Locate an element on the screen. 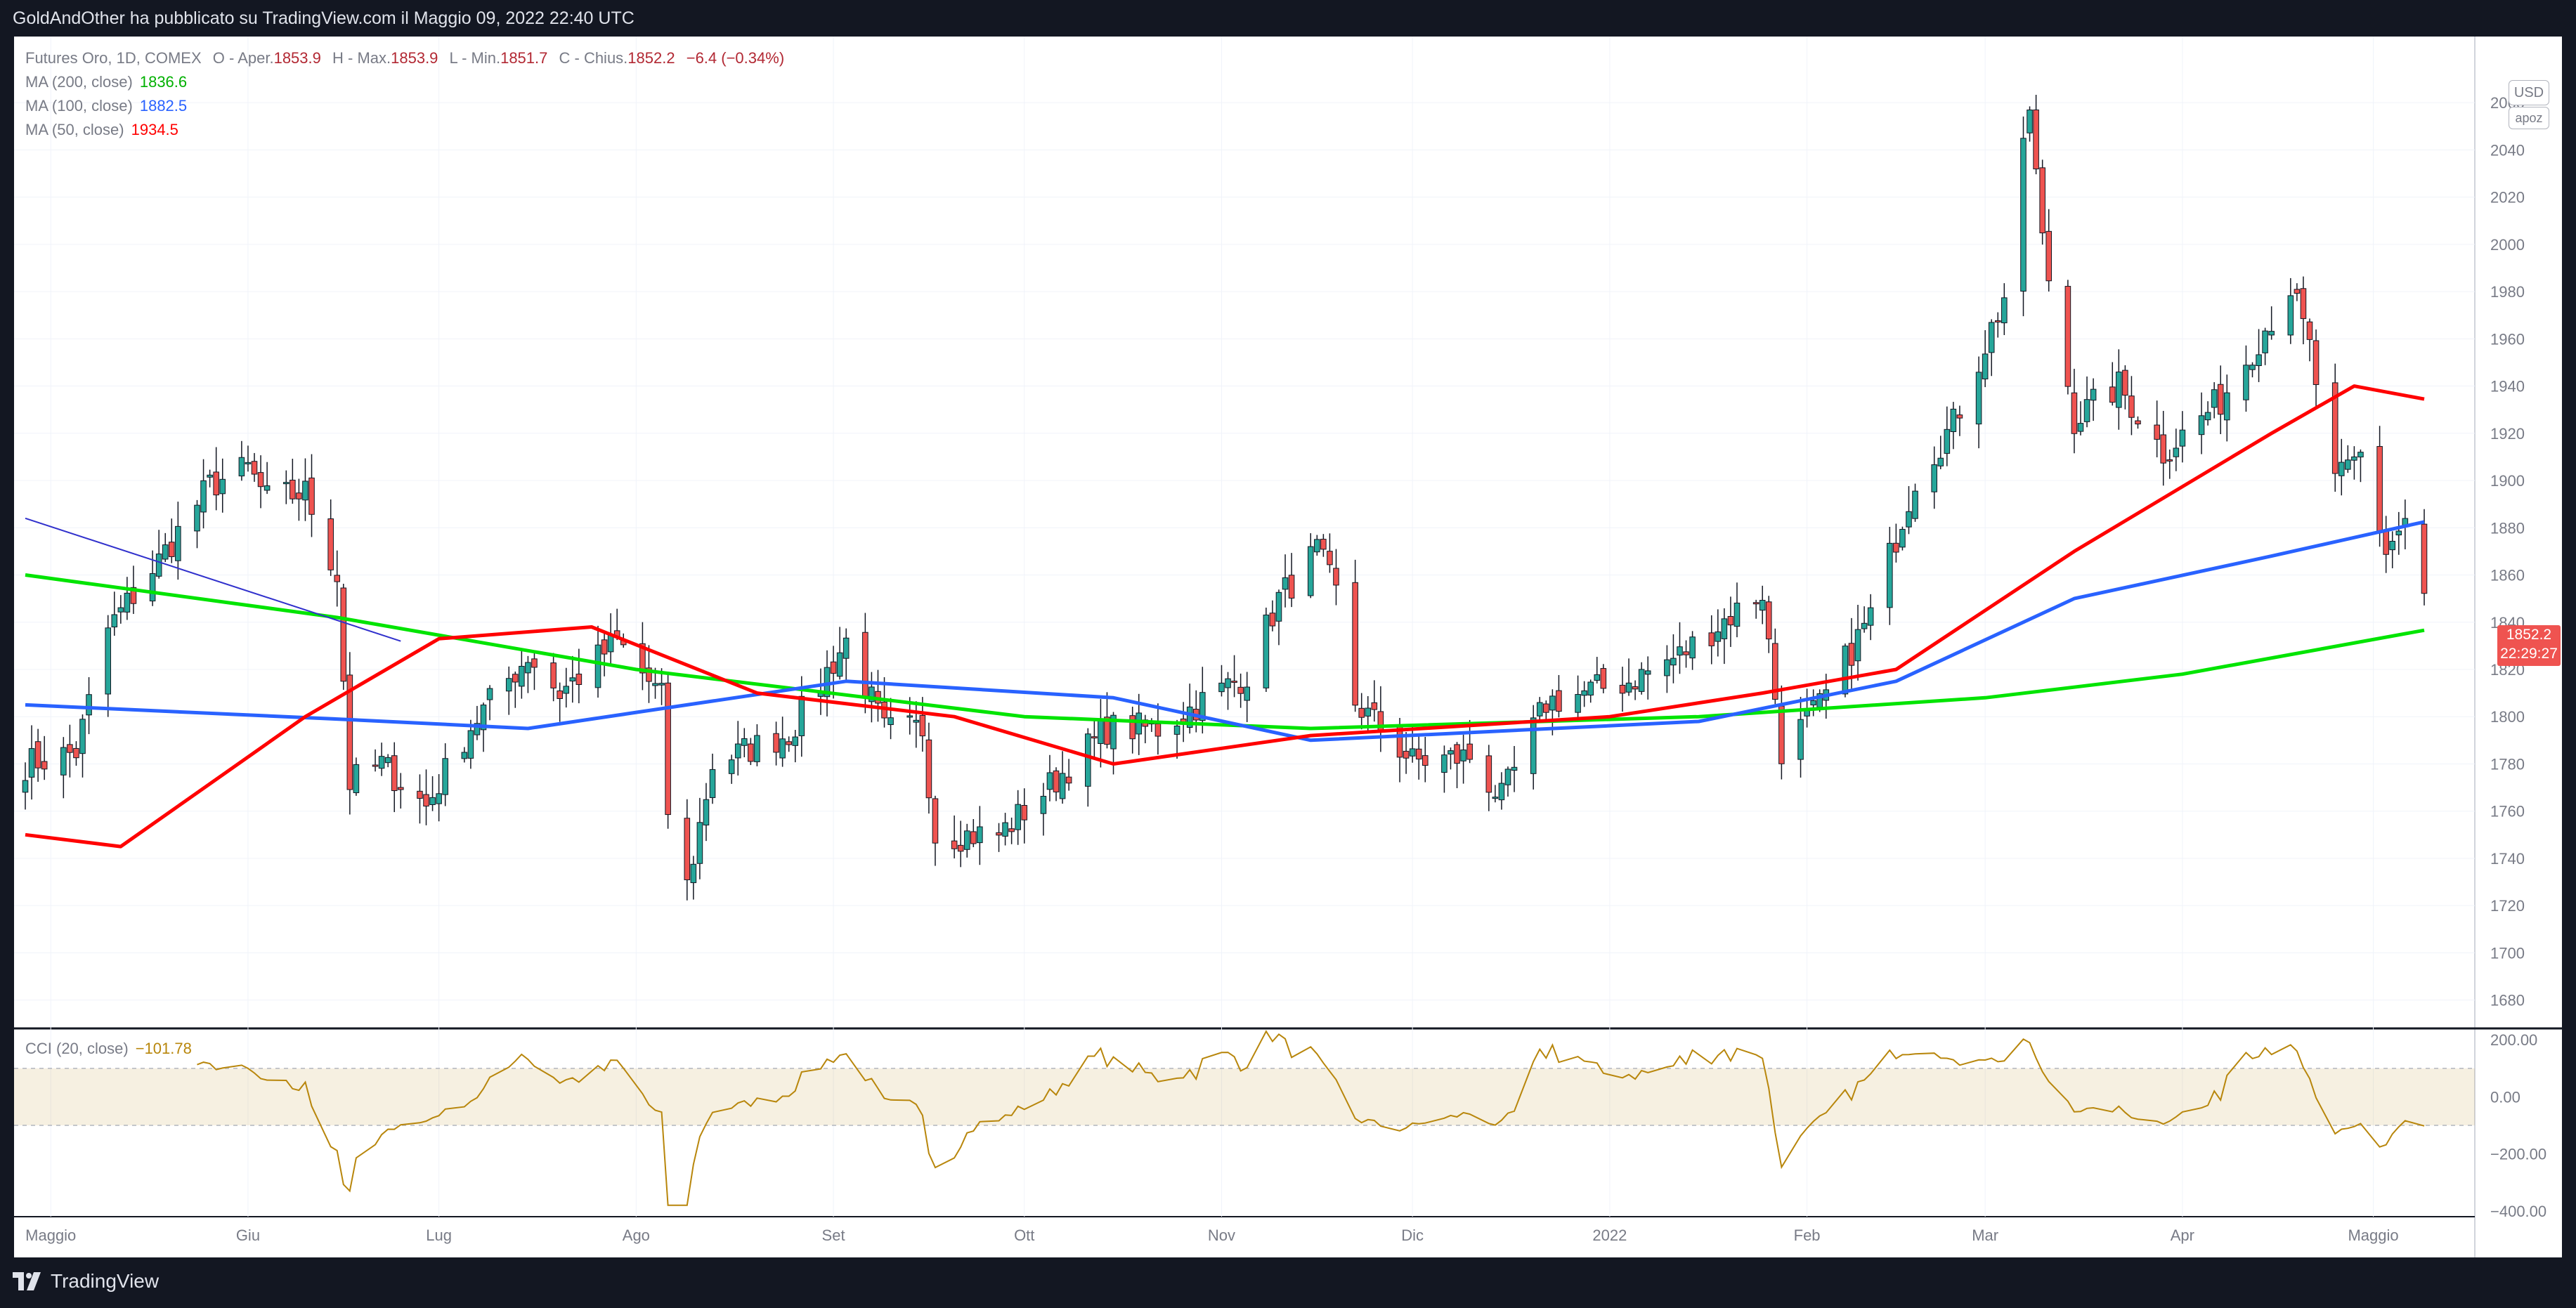 This screenshot has height=1308, width=2576. price-tick-label: 1920 is located at coordinates (2507, 434).